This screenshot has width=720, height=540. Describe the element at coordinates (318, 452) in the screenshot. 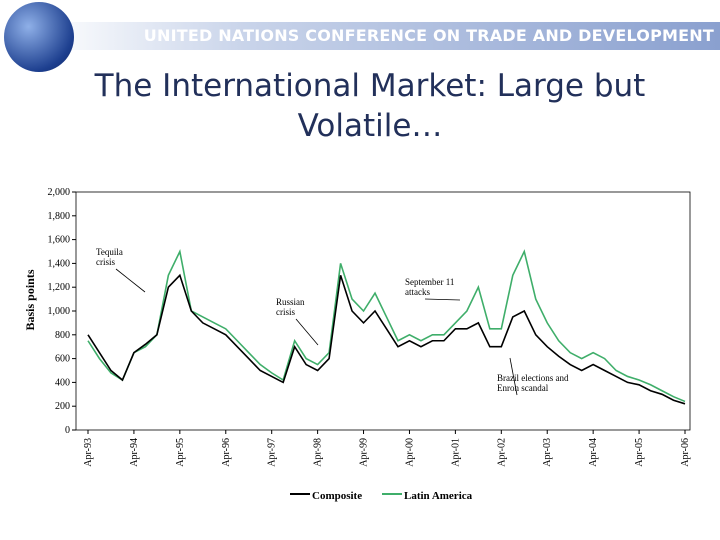

I see `x-tick-label: Apr-98` at that location.